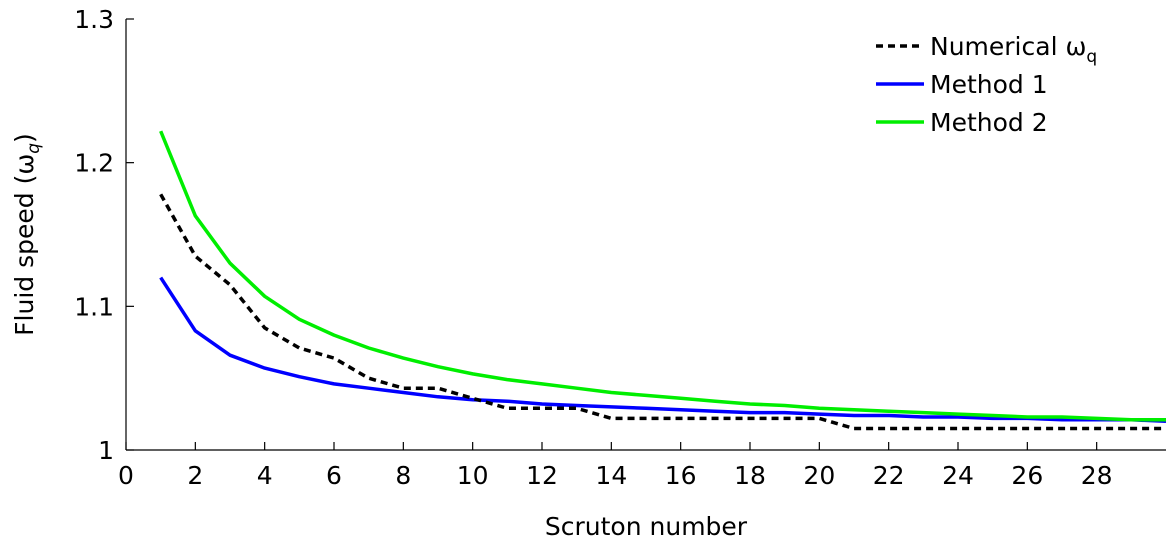  Describe the element at coordinates (750, 475) in the screenshot. I see `x-tick-label: 18` at that location.